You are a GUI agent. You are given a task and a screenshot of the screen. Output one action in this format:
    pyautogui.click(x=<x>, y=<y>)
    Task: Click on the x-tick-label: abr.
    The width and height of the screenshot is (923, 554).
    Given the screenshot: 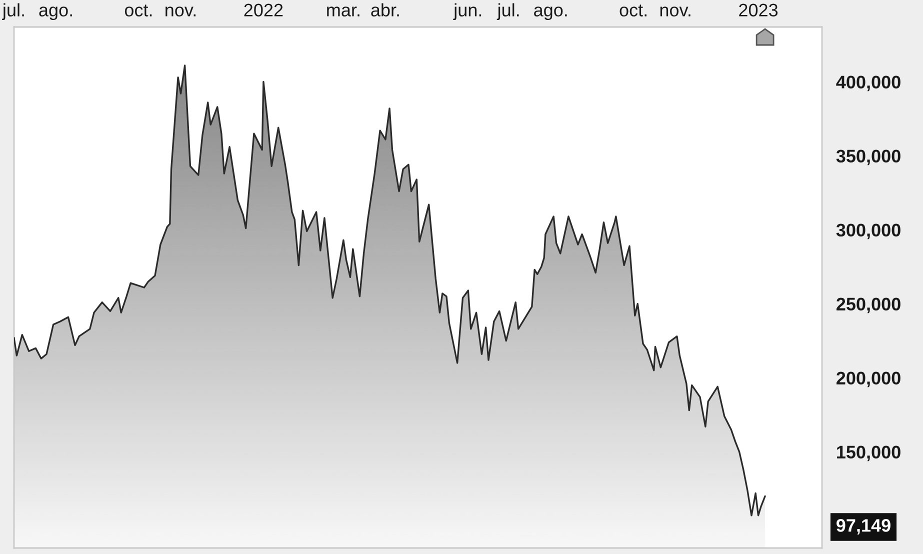 What is the action you would take?
    pyautogui.click(x=385, y=9)
    